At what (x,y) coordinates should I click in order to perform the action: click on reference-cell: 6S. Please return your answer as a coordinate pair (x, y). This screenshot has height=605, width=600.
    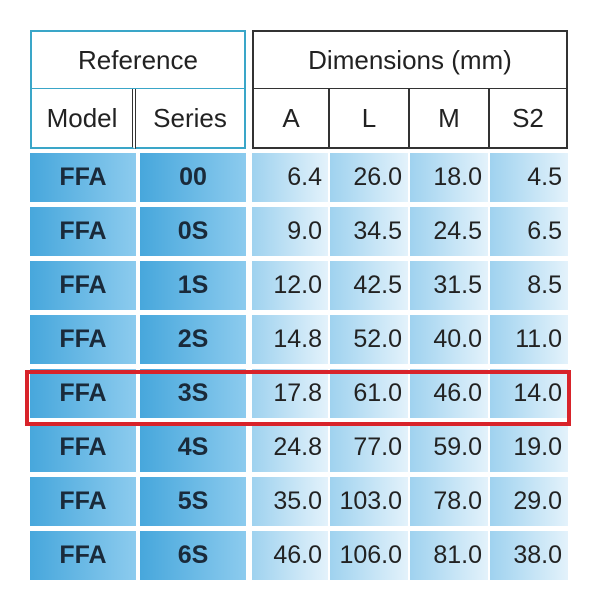
    Looking at the image, I should click on (193, 555).